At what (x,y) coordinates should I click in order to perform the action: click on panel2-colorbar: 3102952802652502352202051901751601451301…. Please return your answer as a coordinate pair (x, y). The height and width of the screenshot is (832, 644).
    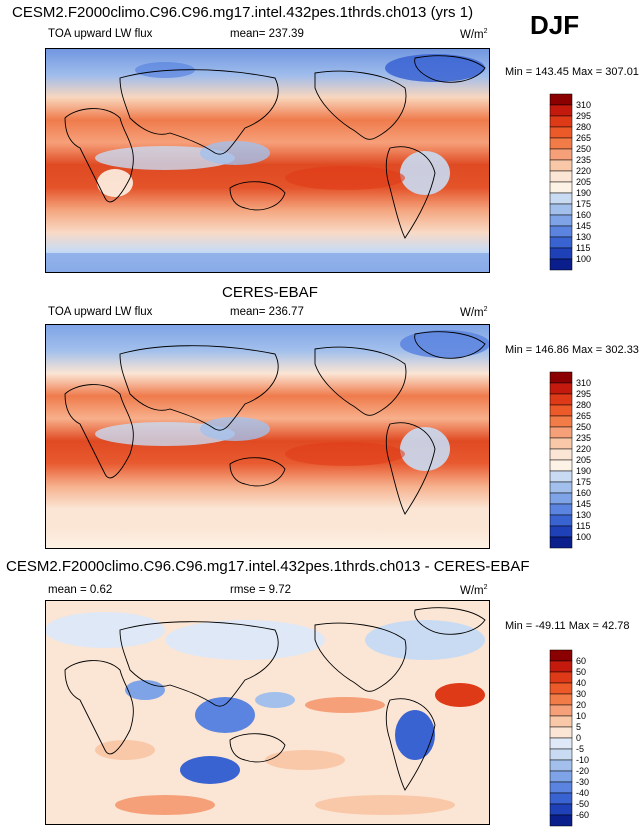
    Looking at the image, I should click on (570, 460).